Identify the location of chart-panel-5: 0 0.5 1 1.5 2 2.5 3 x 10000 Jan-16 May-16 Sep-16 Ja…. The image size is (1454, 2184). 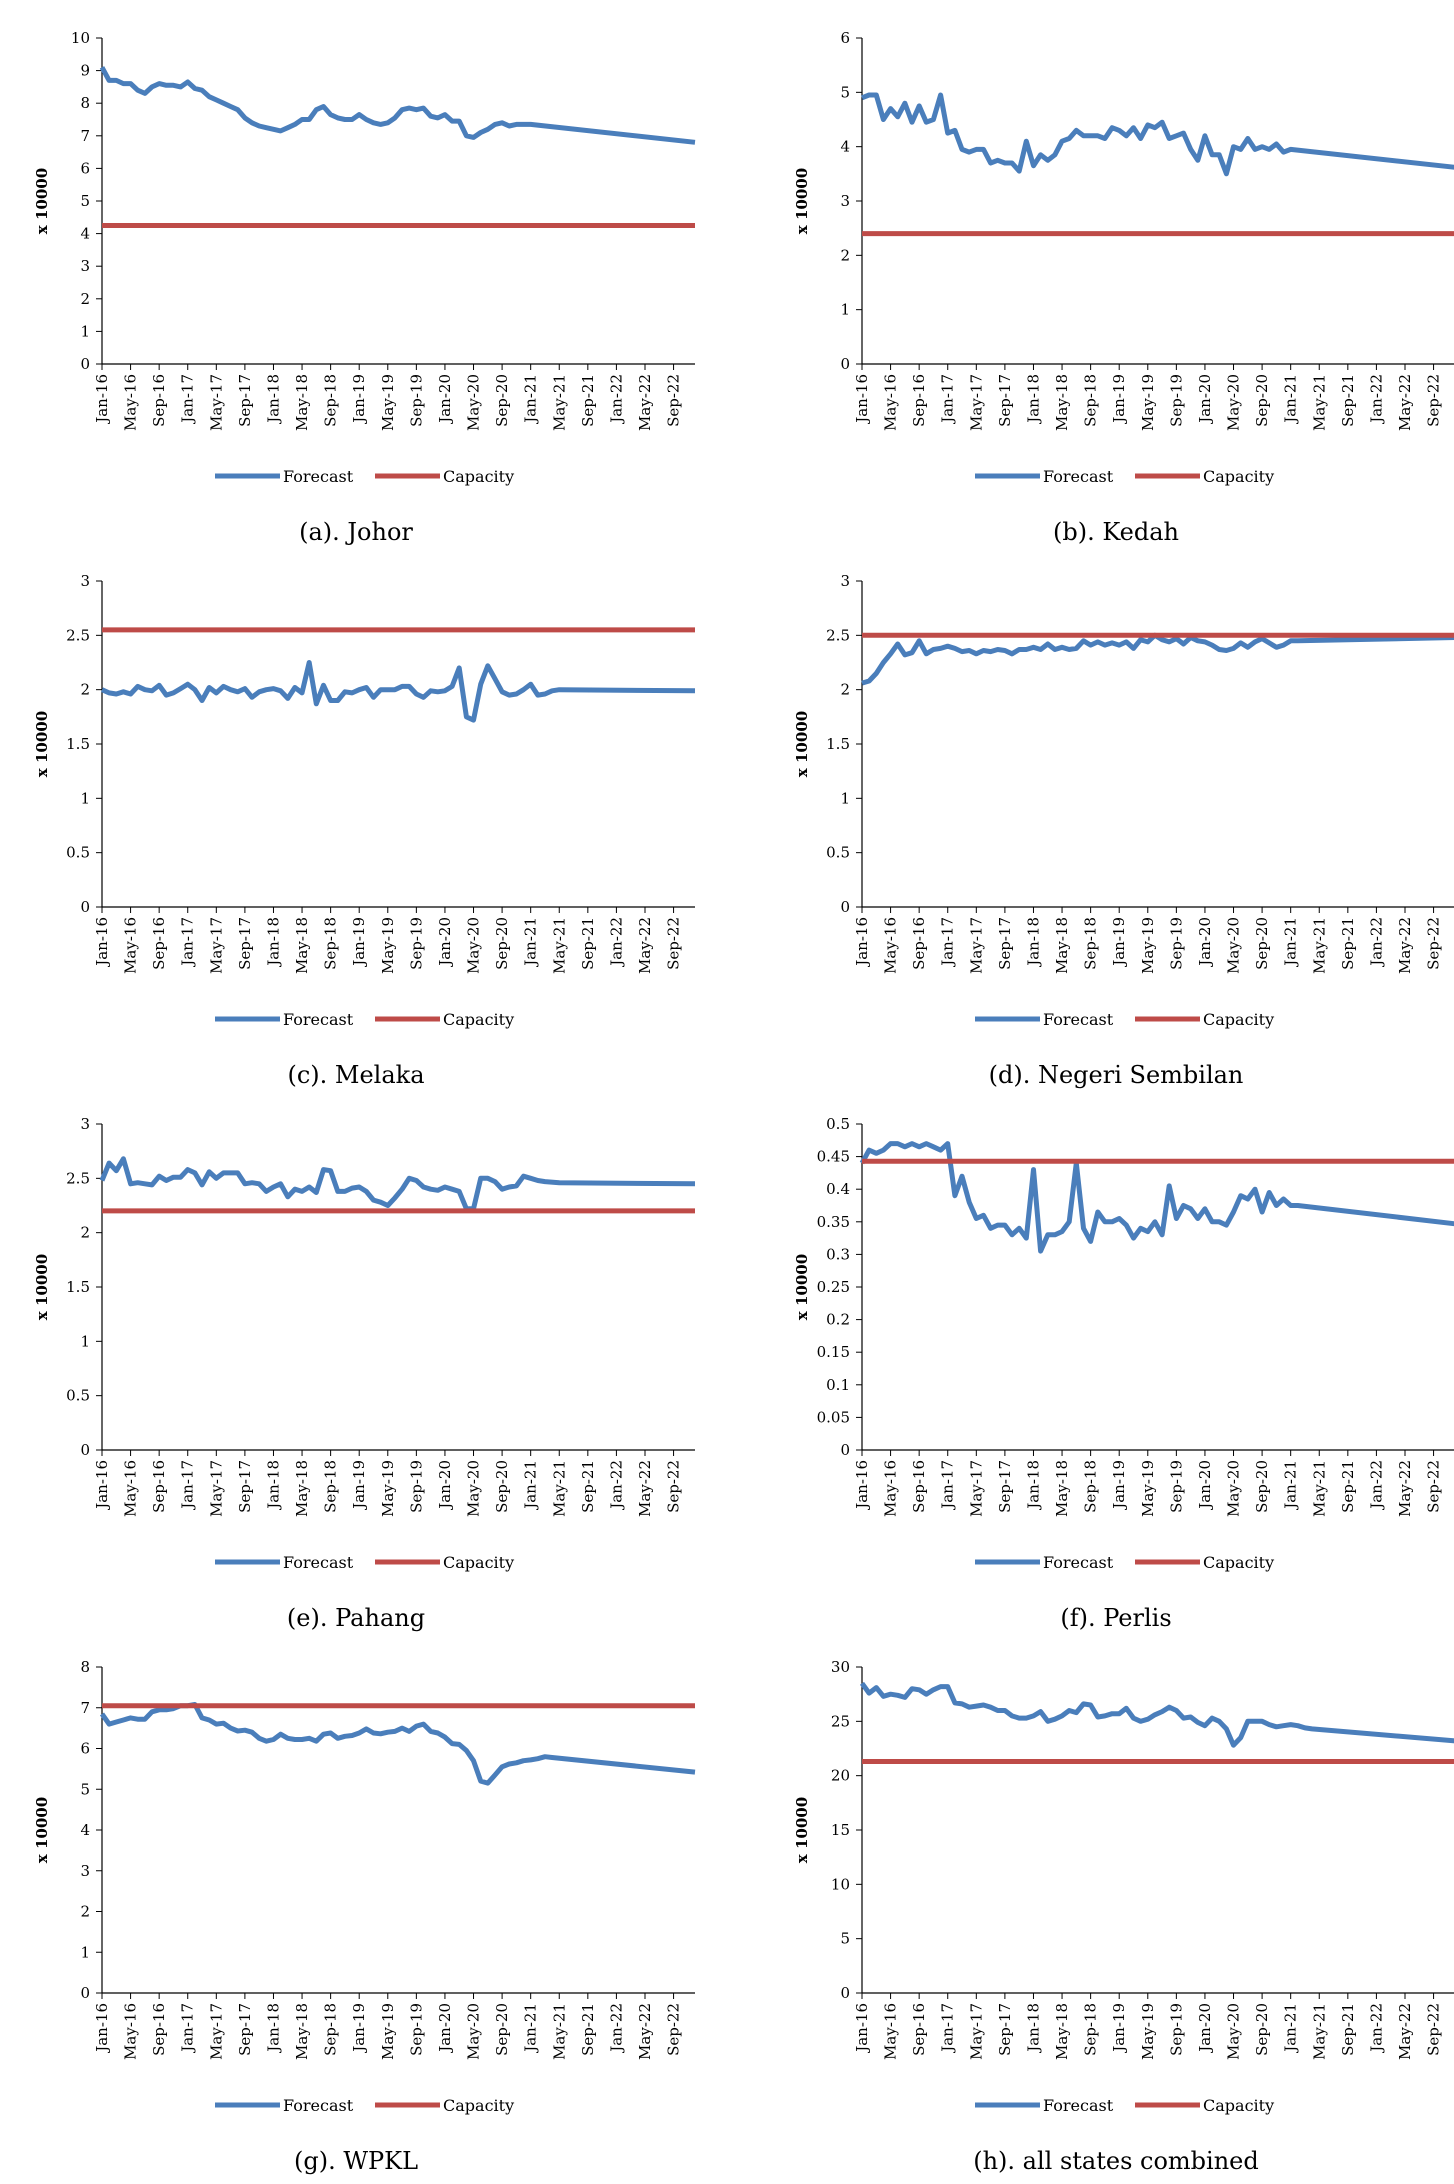
(364, 1373).